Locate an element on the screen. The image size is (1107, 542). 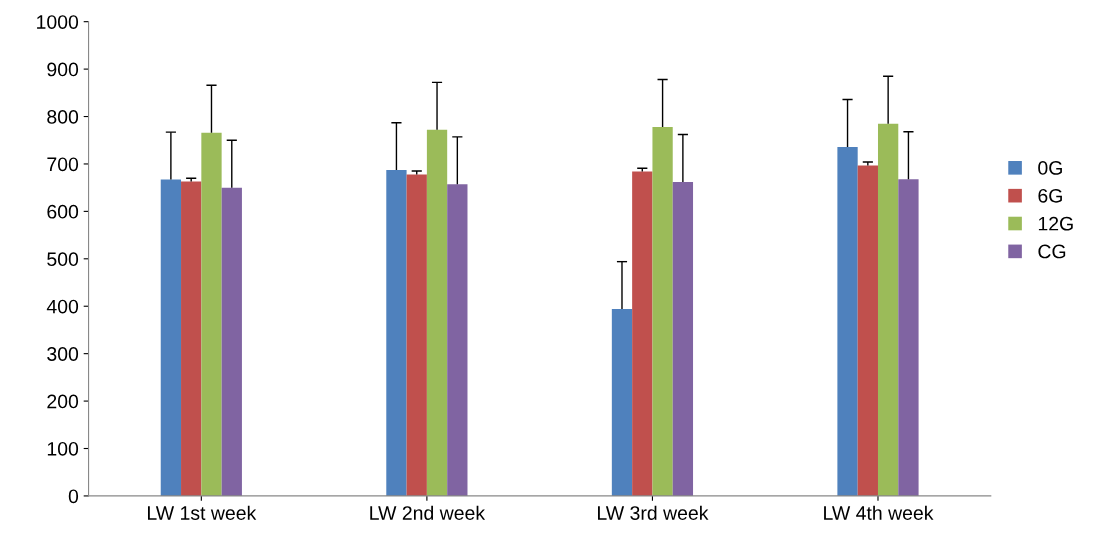
y-tick-label: 400 is located at coordinates (62, 306).